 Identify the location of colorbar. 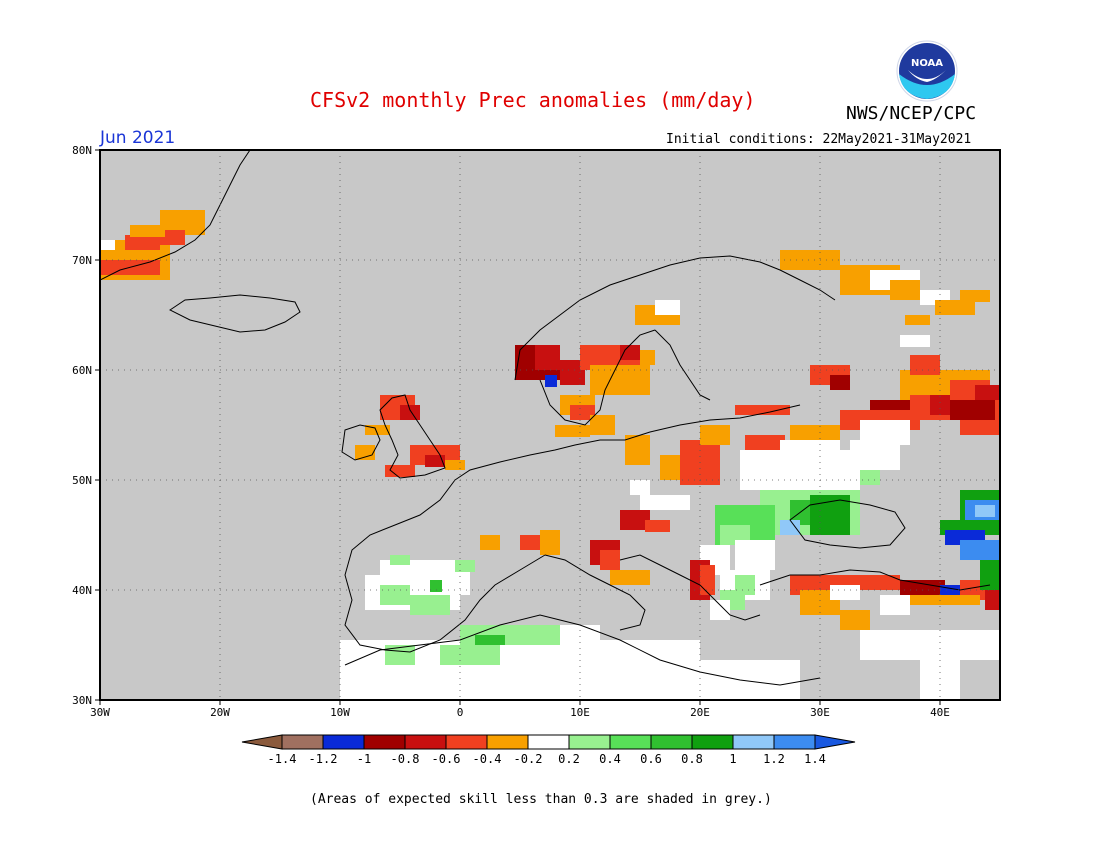
(548, 742).